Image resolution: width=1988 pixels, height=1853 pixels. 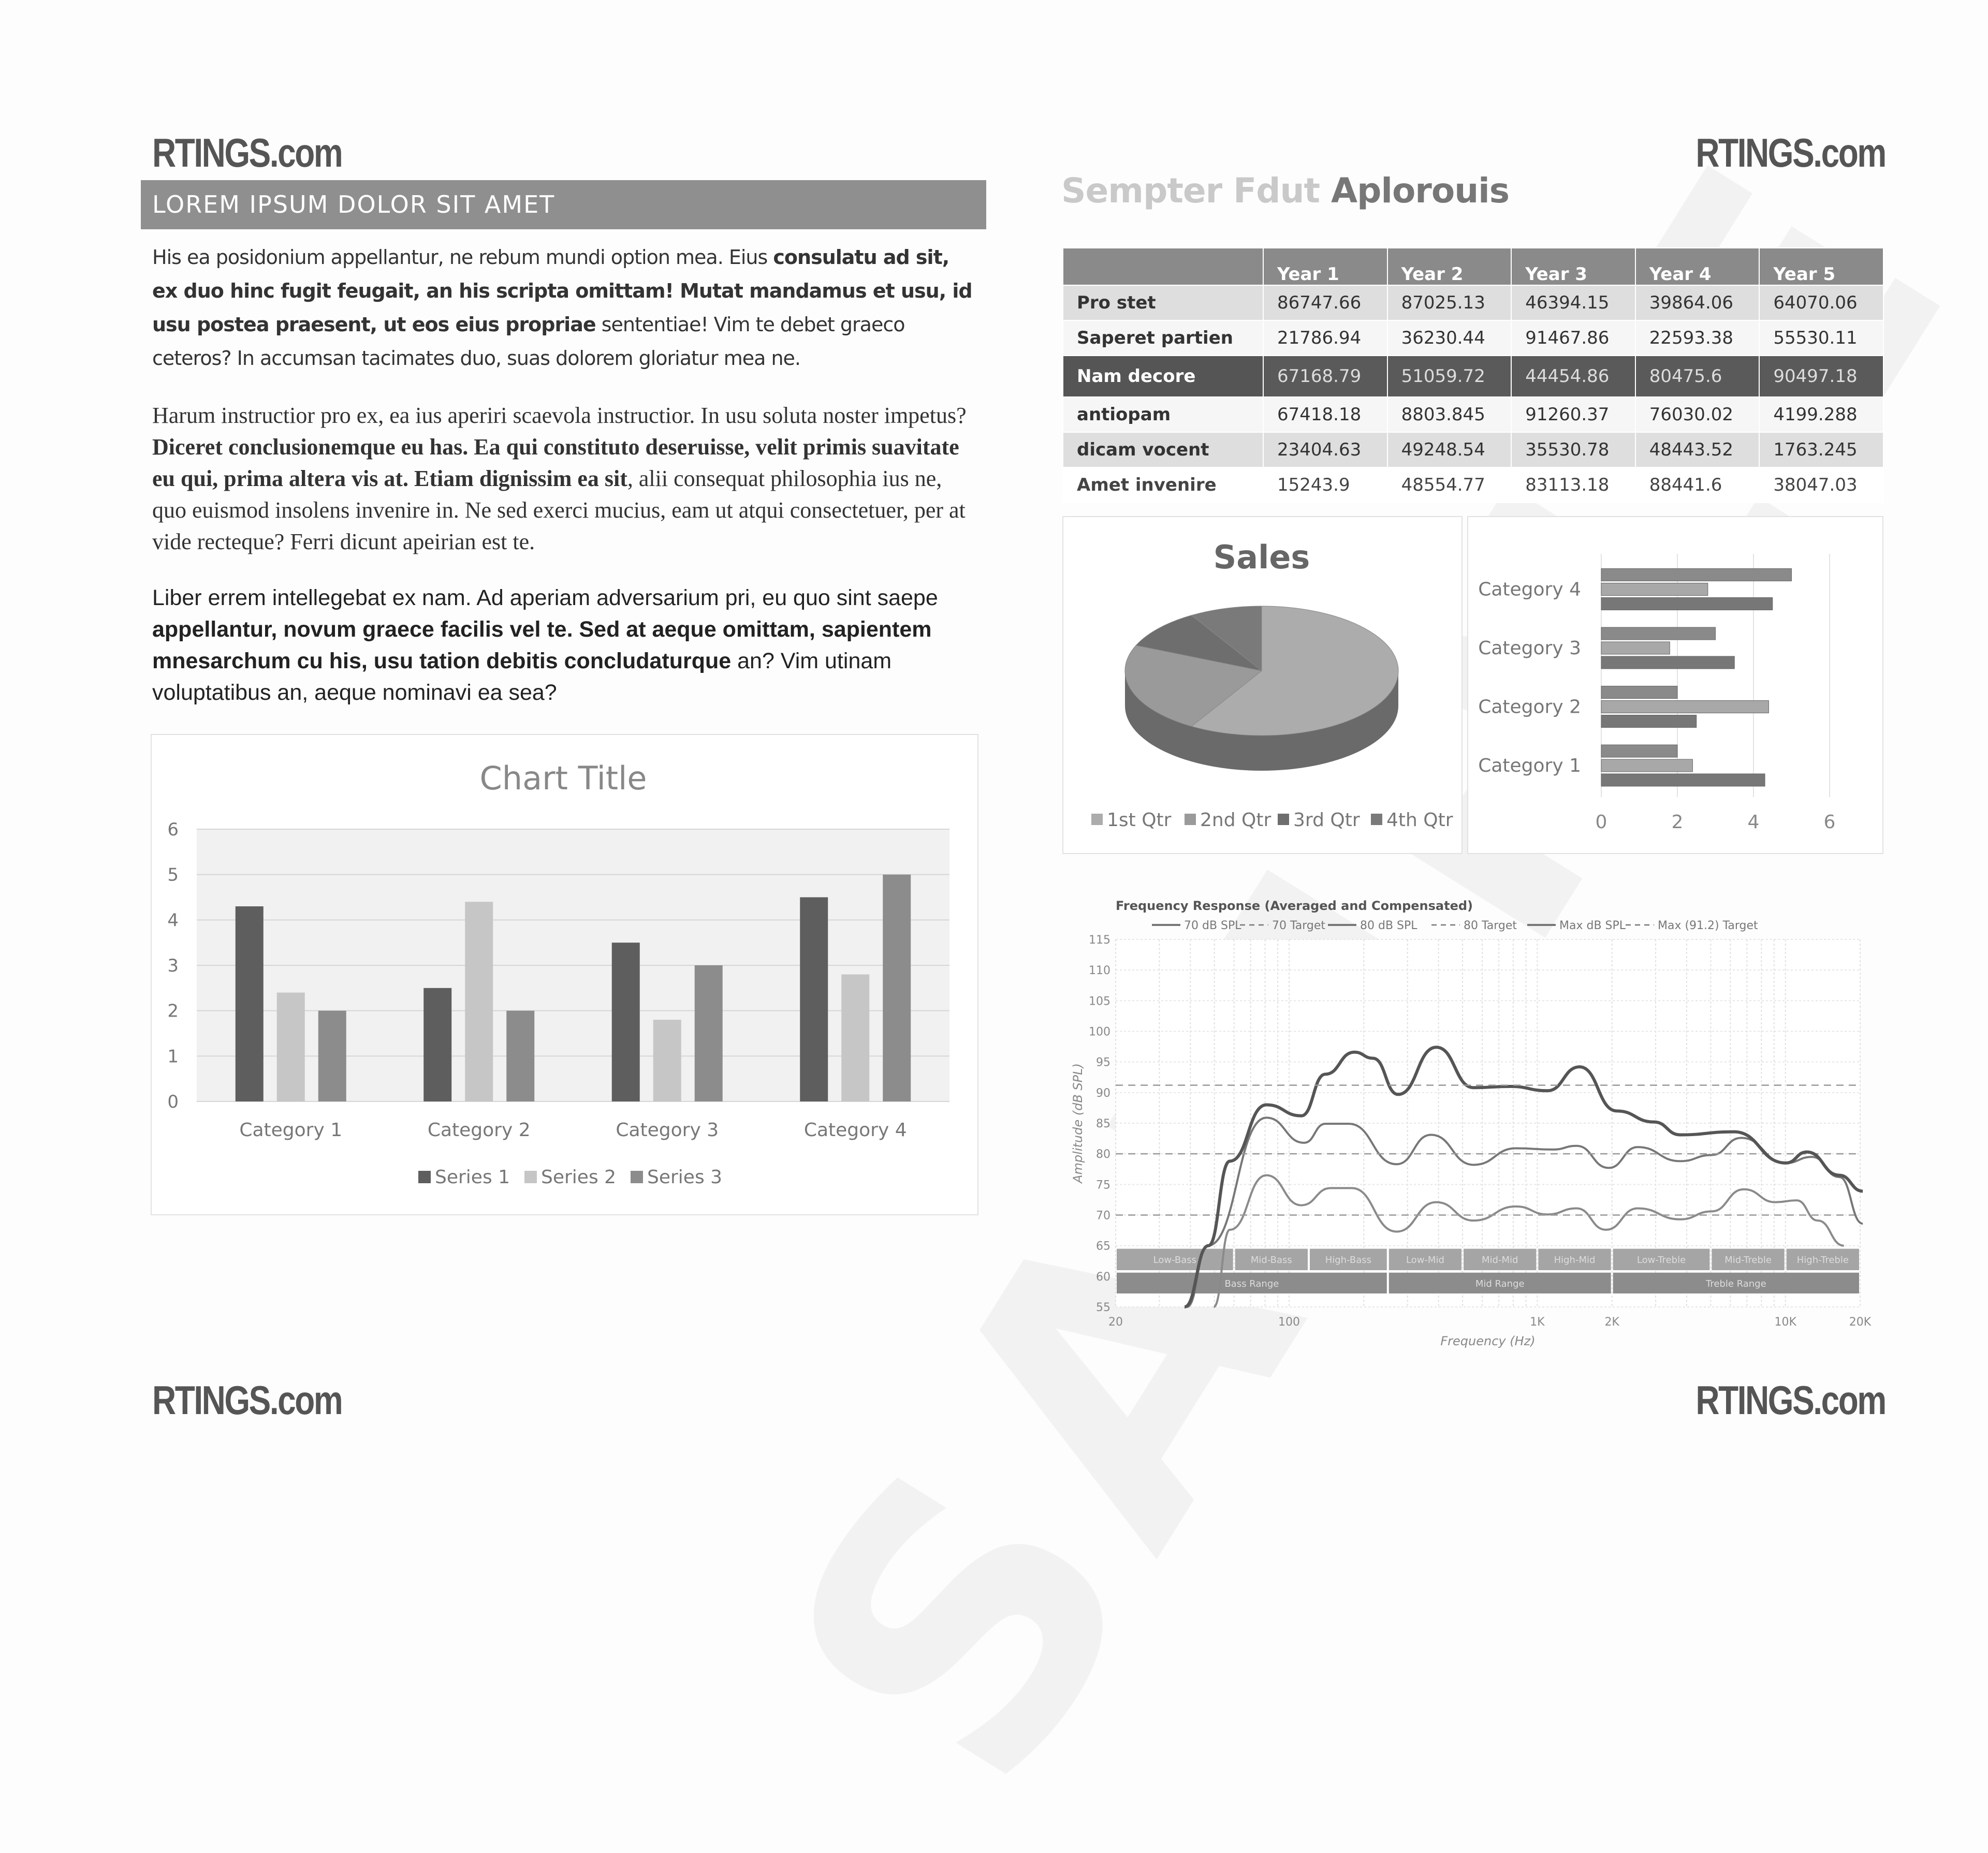 I want to click on row-header: Saperet partien, so click(x=1163, y=338).